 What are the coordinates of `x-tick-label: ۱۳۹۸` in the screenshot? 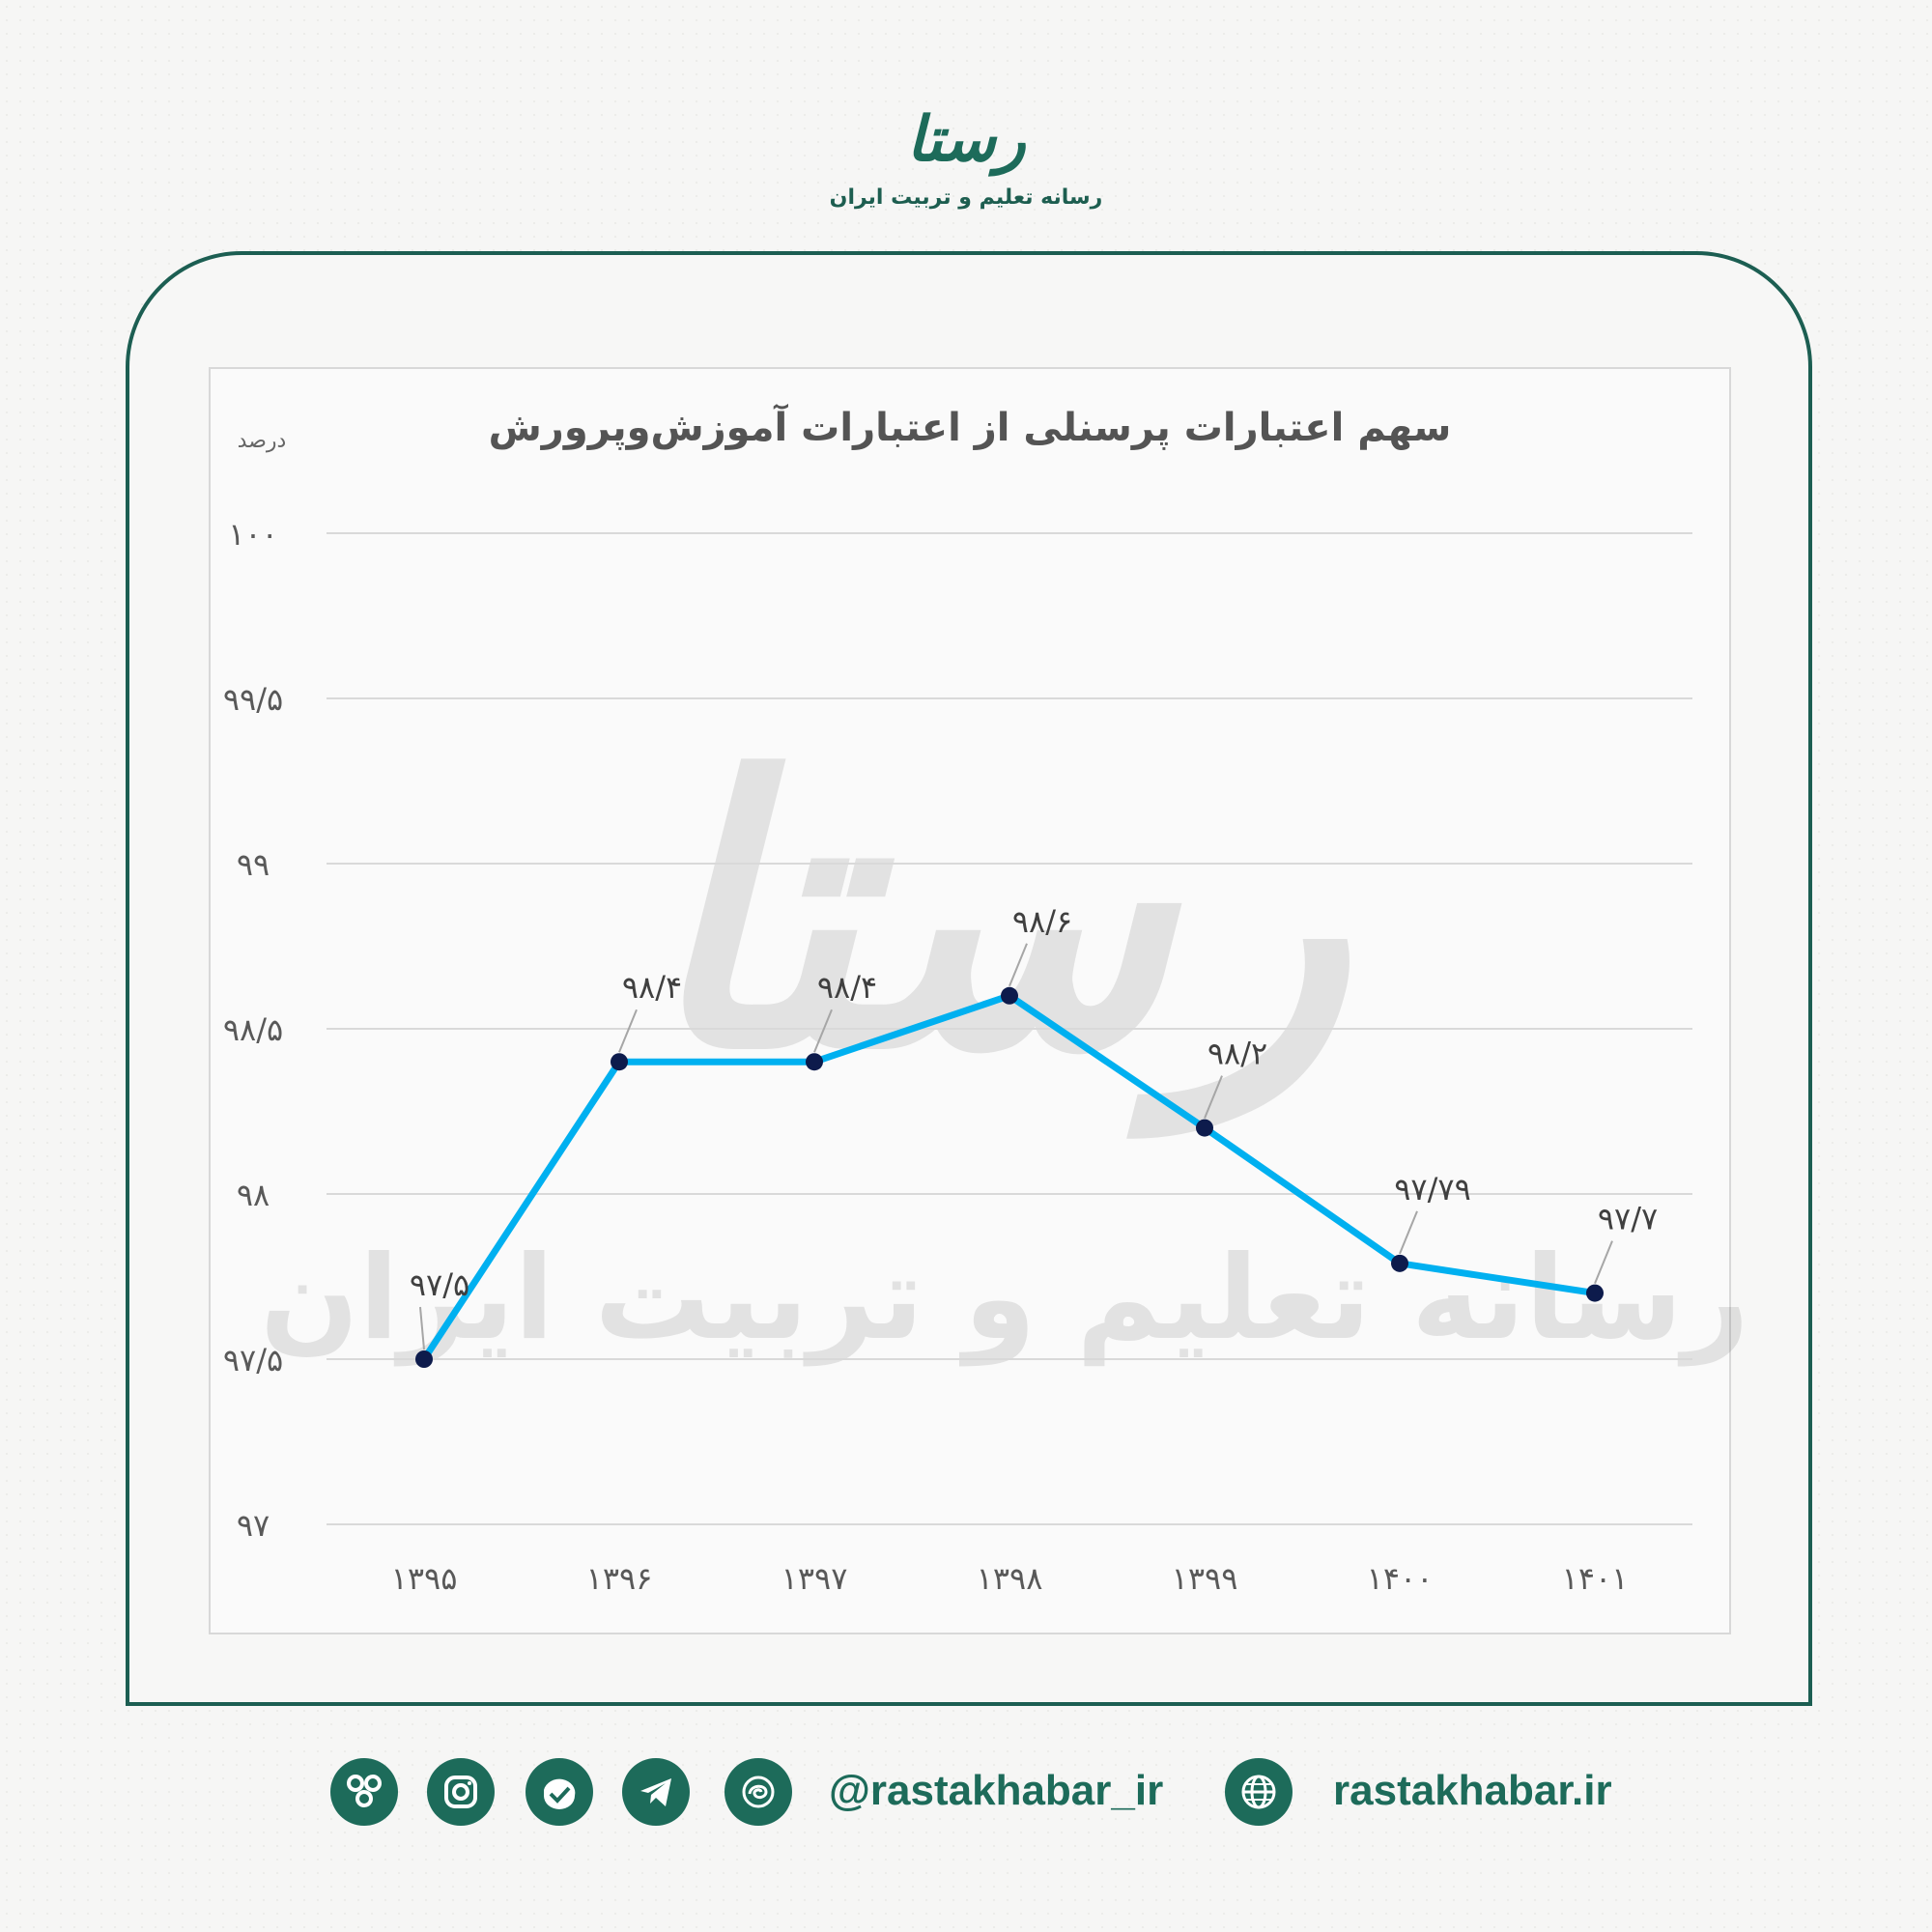 It's located at (1010, 1578).